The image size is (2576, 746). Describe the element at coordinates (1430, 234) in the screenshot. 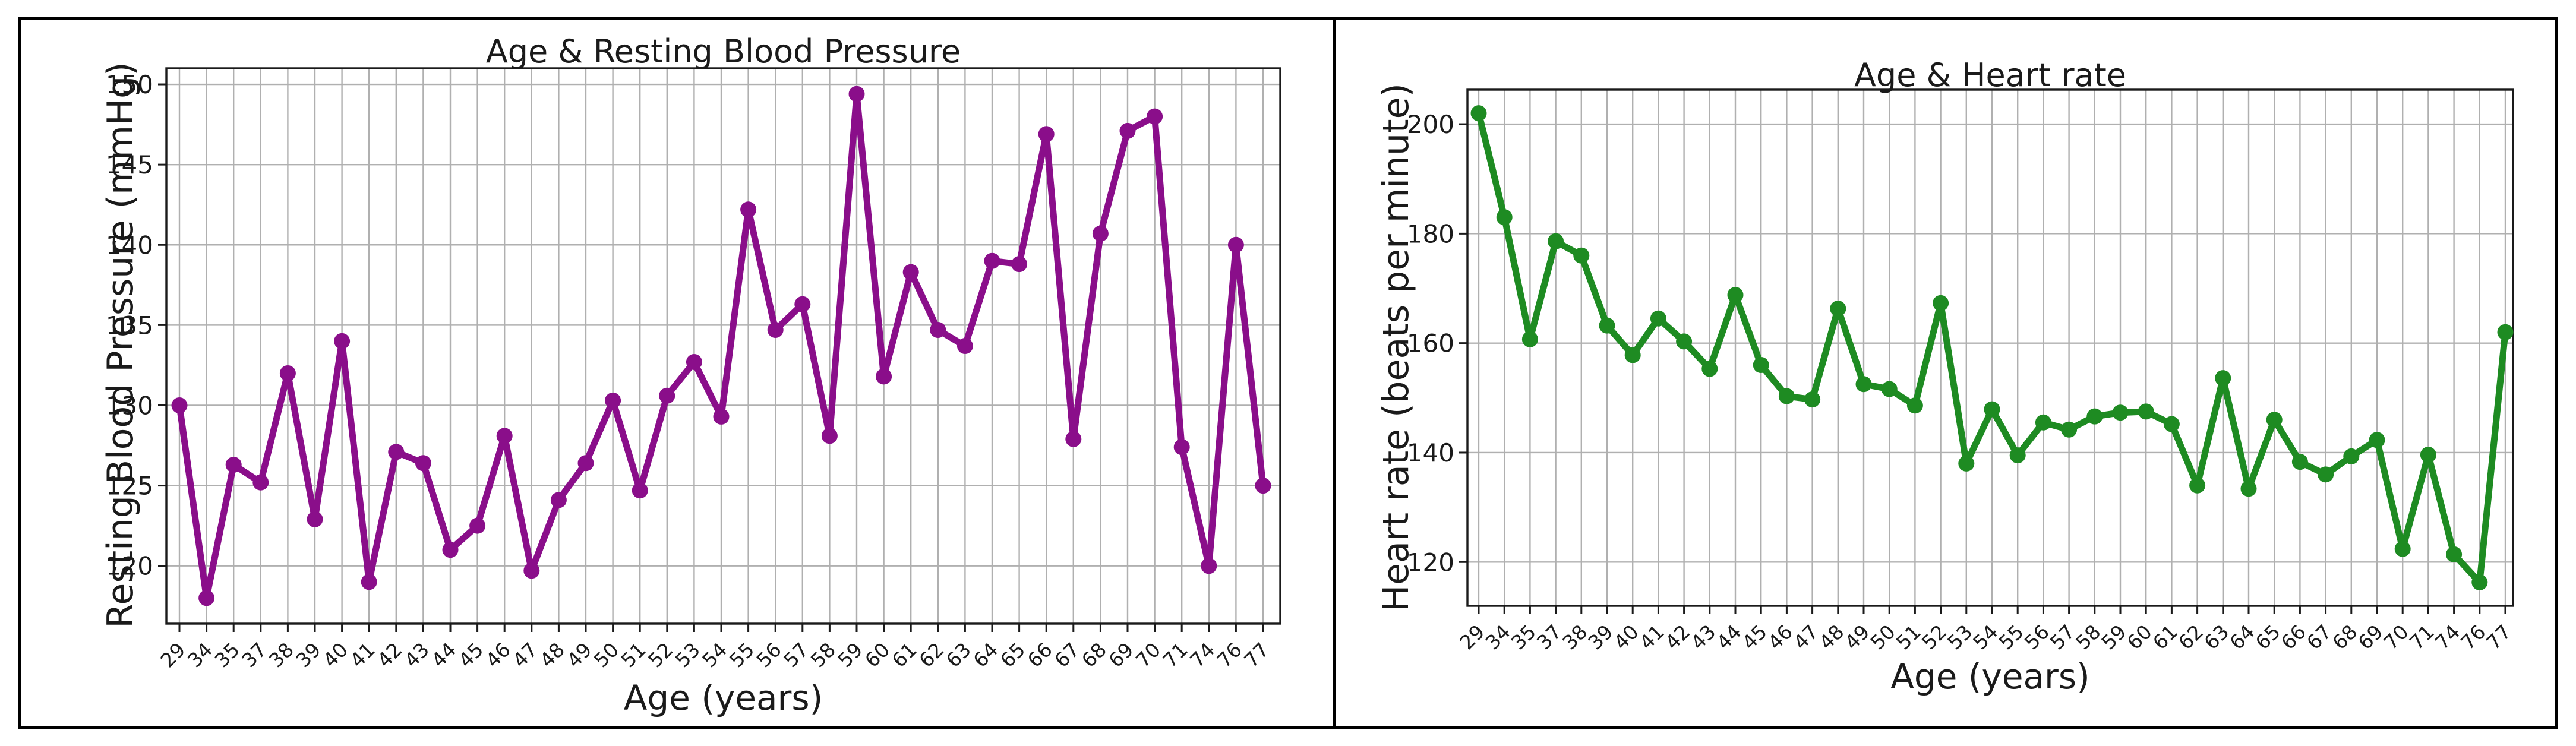

I see `y-tick-label: 180` at that location.